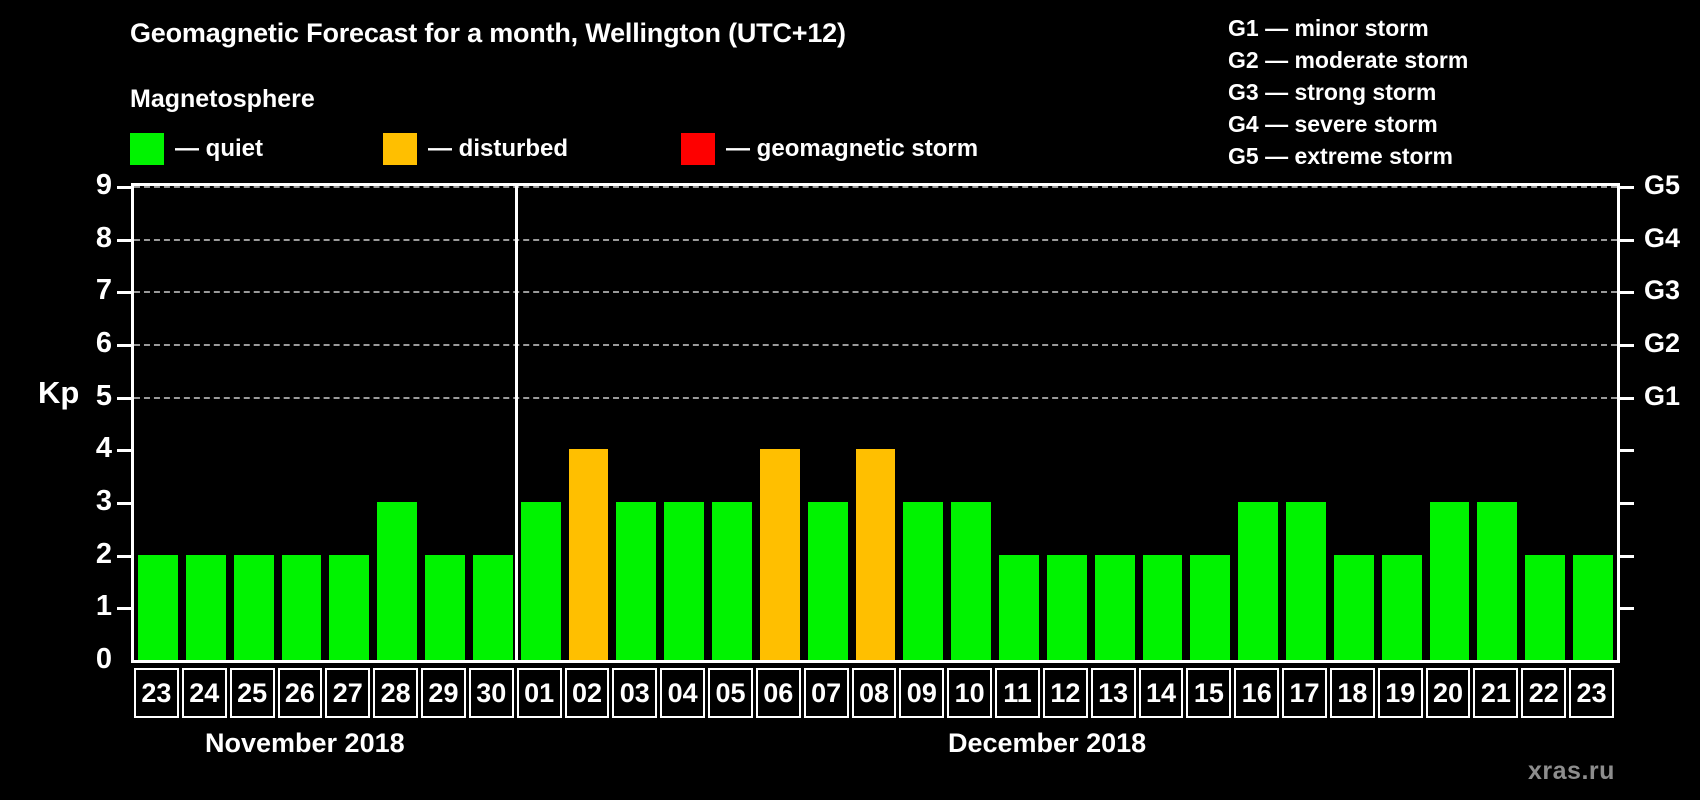 The width and height of the screenshot is (1700, 800). Describe the element at coordinates (1257, 693) in the screenshot. I see `day-label-23: 16` at that location.